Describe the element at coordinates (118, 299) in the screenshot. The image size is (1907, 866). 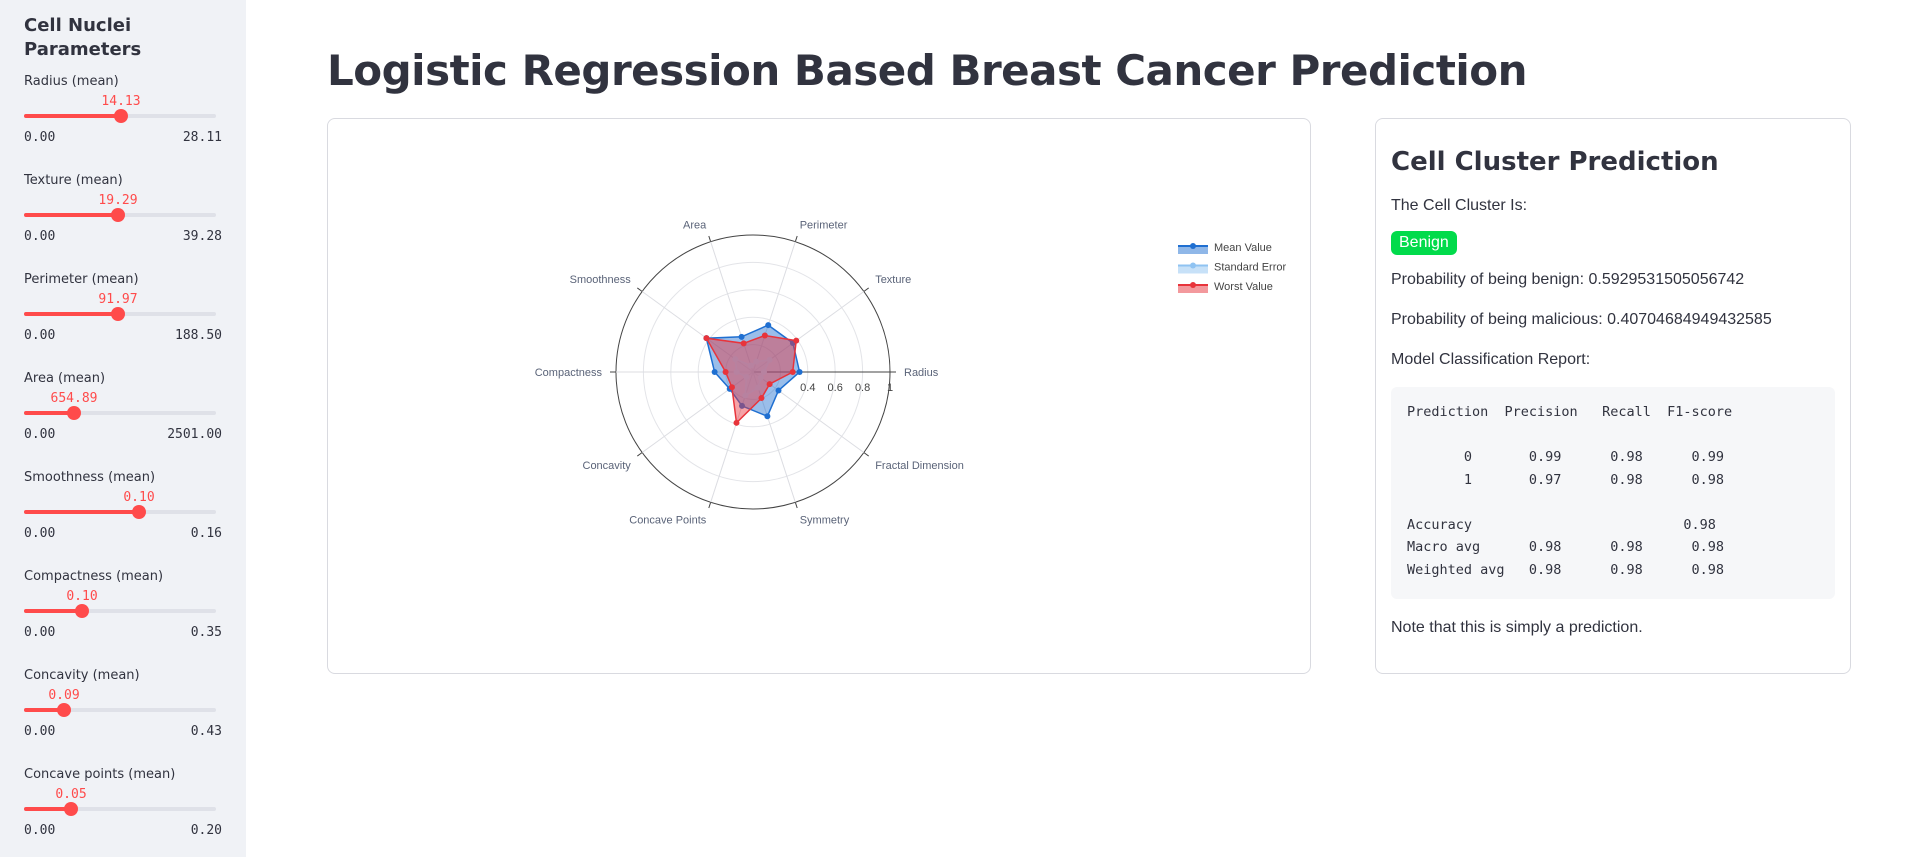
I see `slider-value: 91.97` at that location.